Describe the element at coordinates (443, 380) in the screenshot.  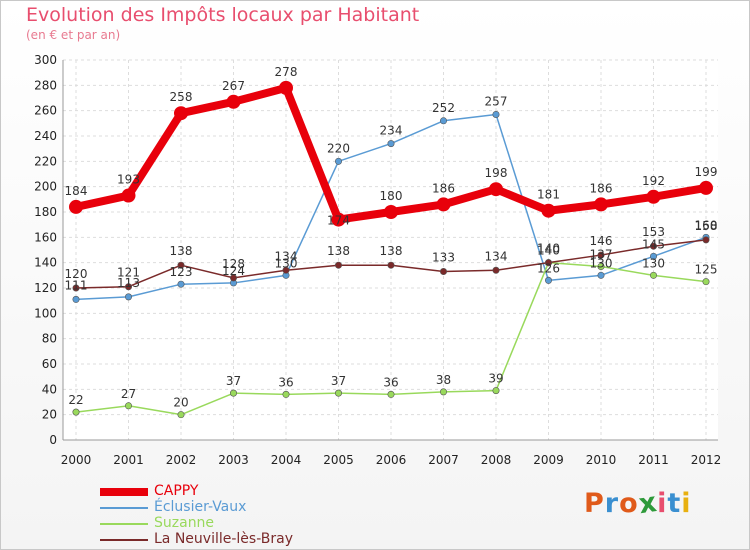
I see `data-label: 38` at that location.